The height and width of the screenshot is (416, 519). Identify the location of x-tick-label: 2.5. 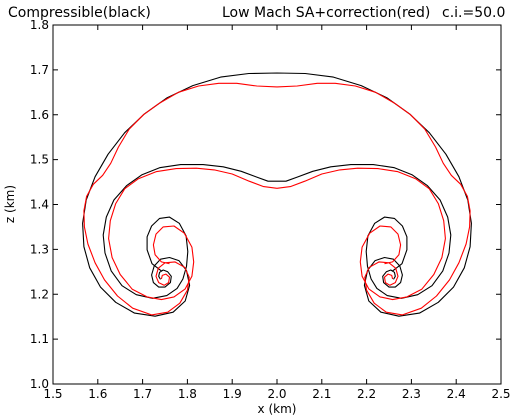
(500, 394).